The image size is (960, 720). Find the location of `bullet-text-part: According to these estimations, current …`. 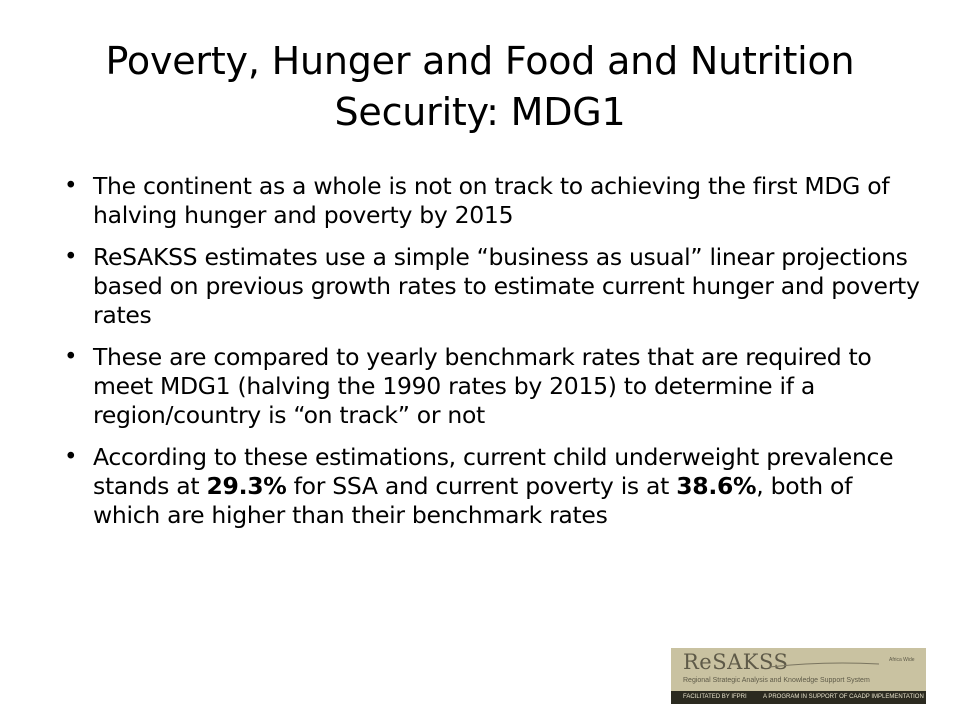

bullet-text-part: According to these estimations, current … is located at coordinates (493, 471).